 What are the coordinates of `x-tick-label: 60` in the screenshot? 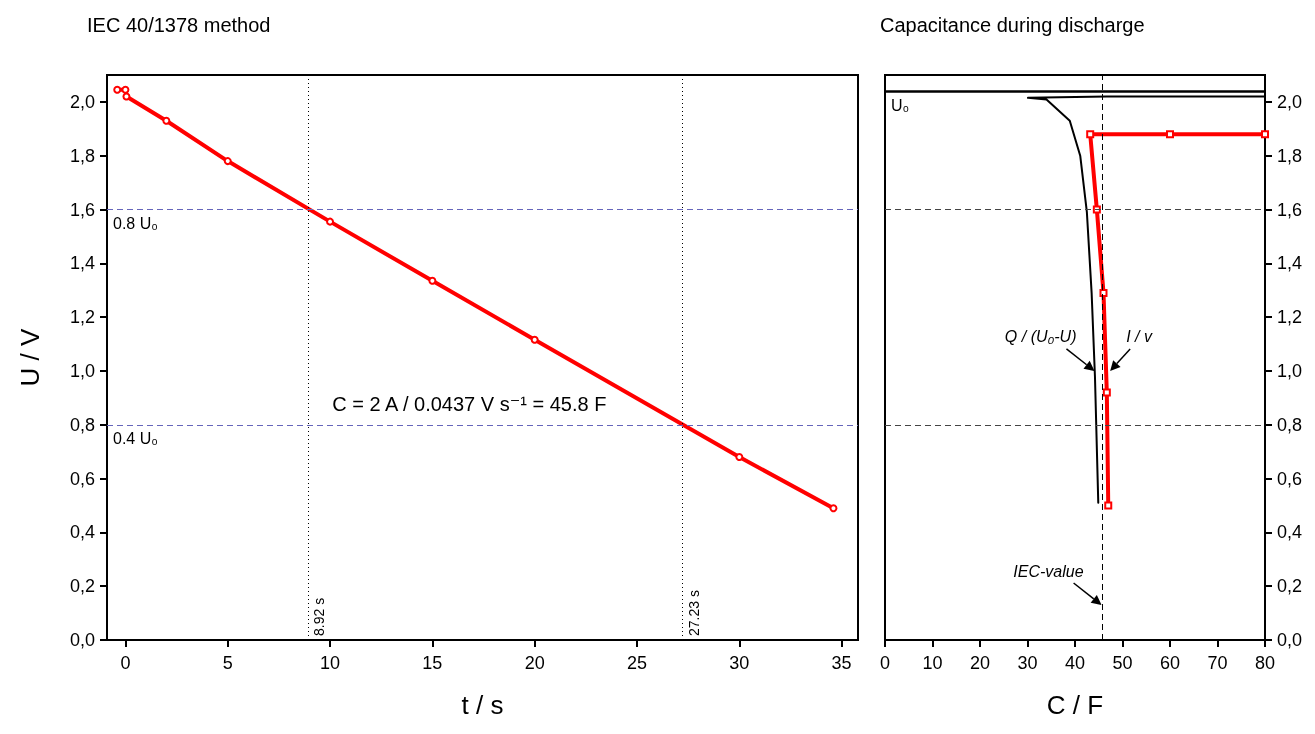 It's located at (1170, 663).